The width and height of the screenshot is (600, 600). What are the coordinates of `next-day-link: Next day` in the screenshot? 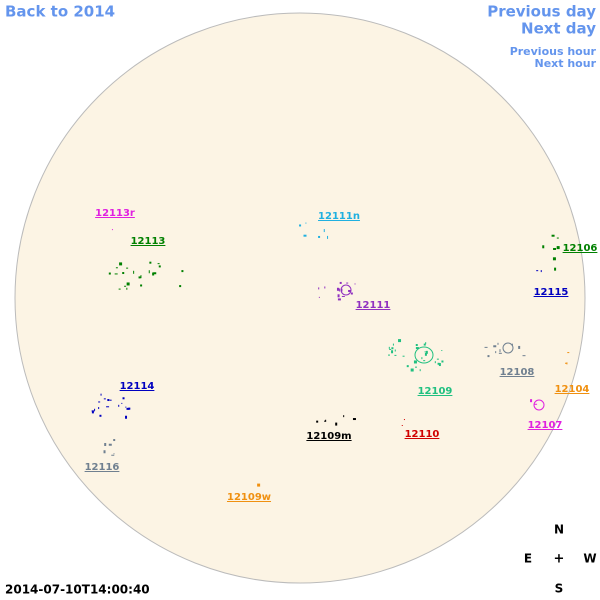 It's located at (558, 29).